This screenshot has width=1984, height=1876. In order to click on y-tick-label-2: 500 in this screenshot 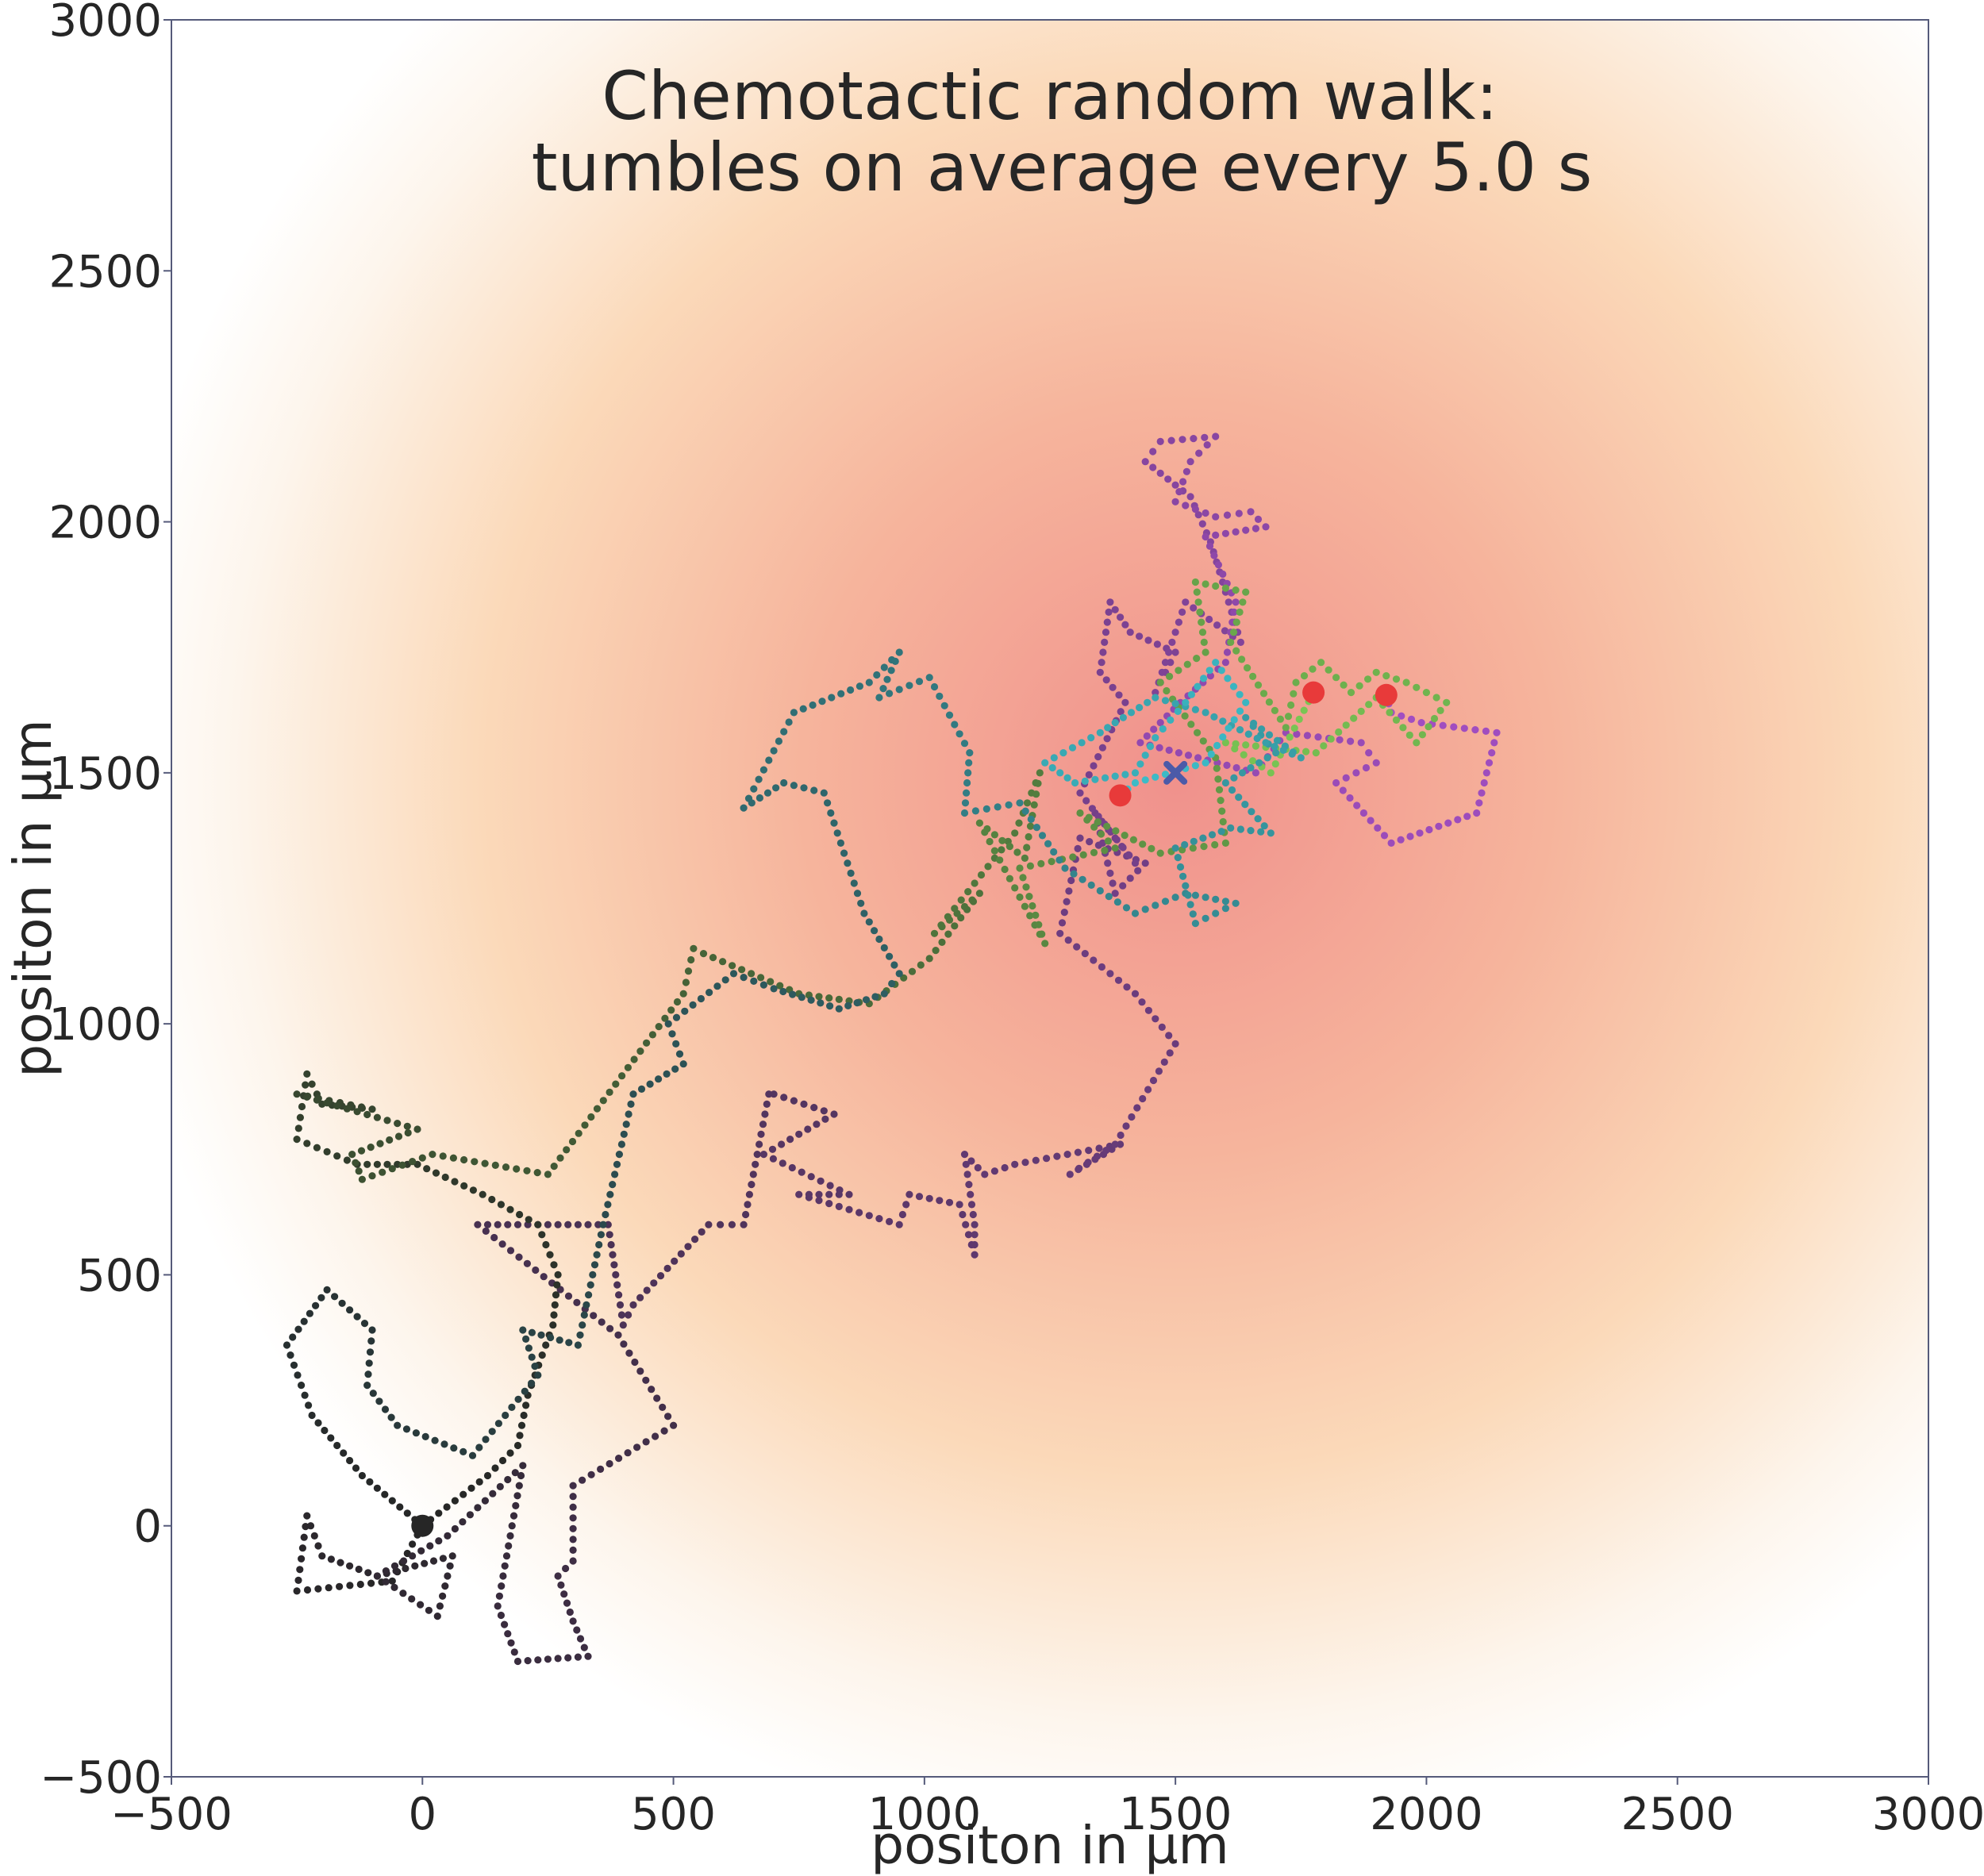, I will do `click(119, 1275)`.